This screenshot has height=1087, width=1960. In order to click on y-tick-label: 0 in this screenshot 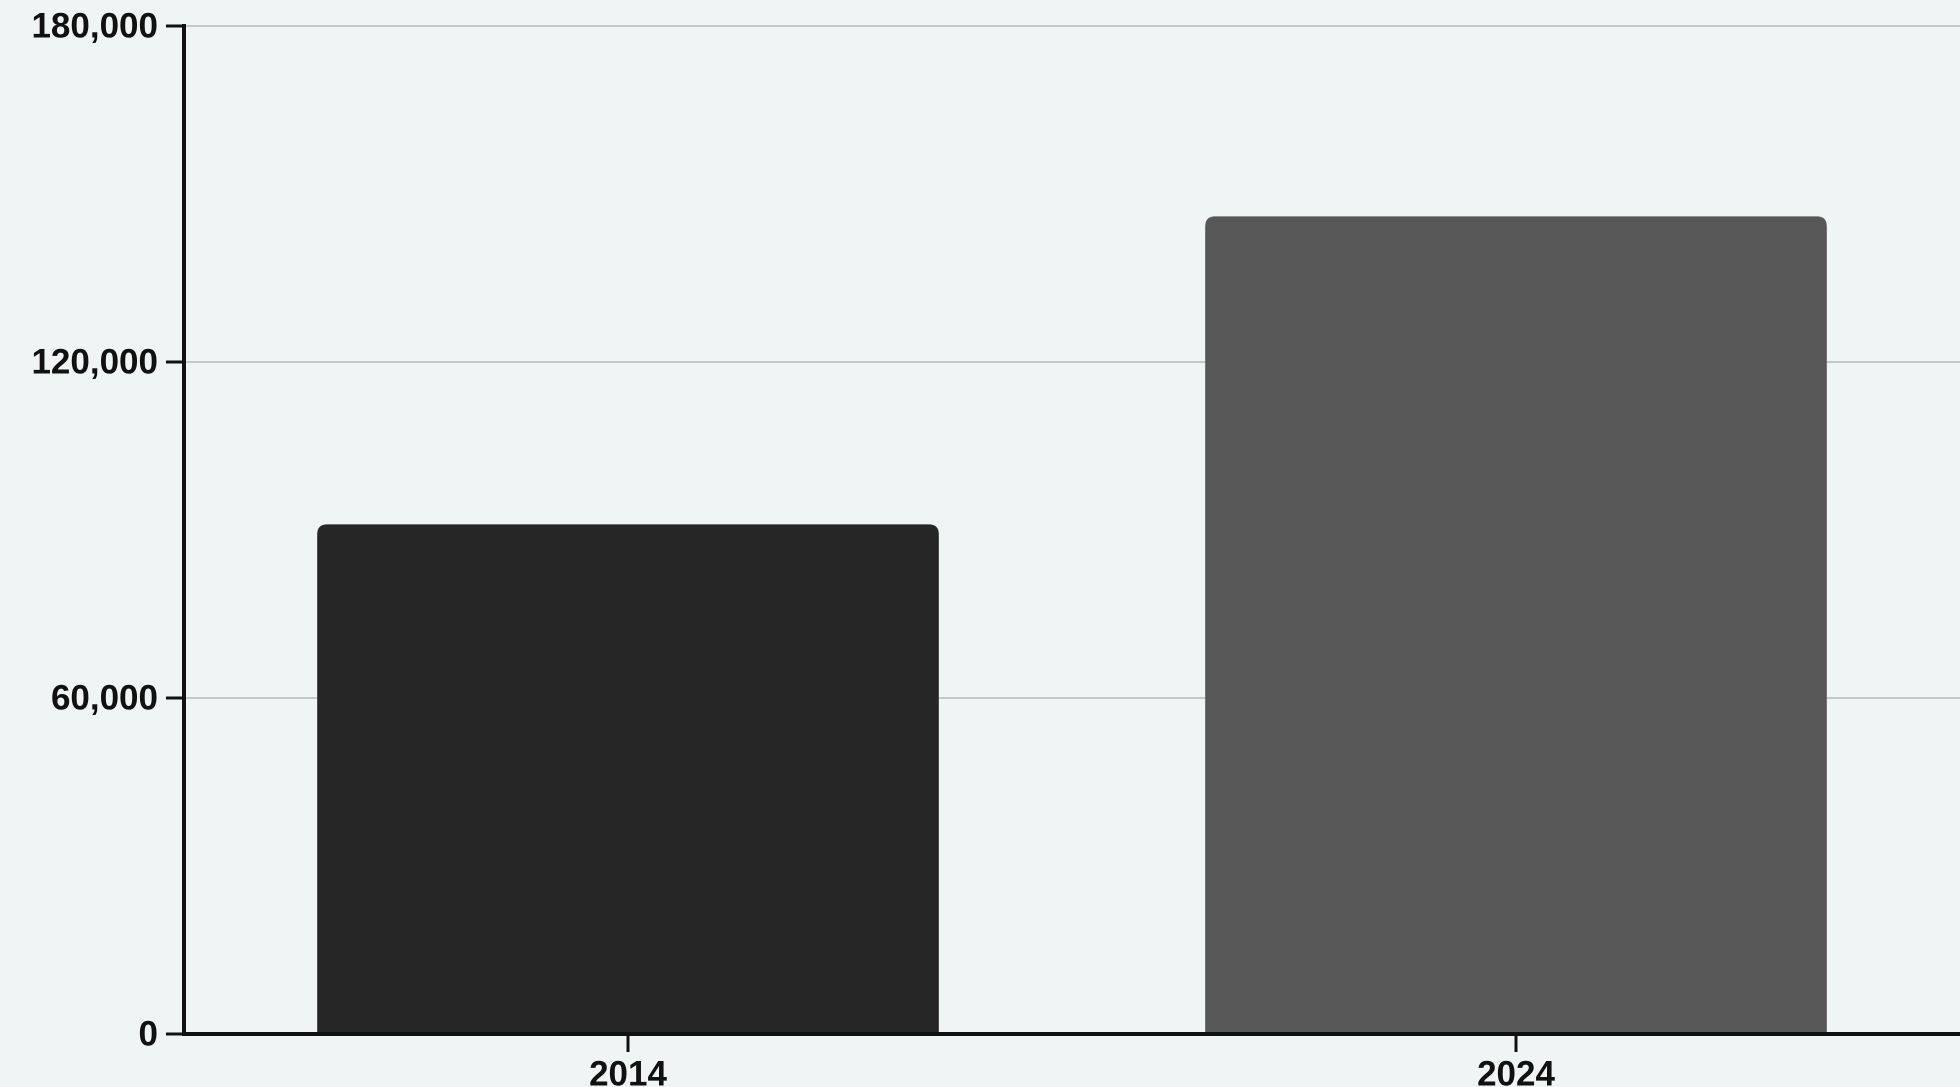, I will do `click(148, 1034)`.